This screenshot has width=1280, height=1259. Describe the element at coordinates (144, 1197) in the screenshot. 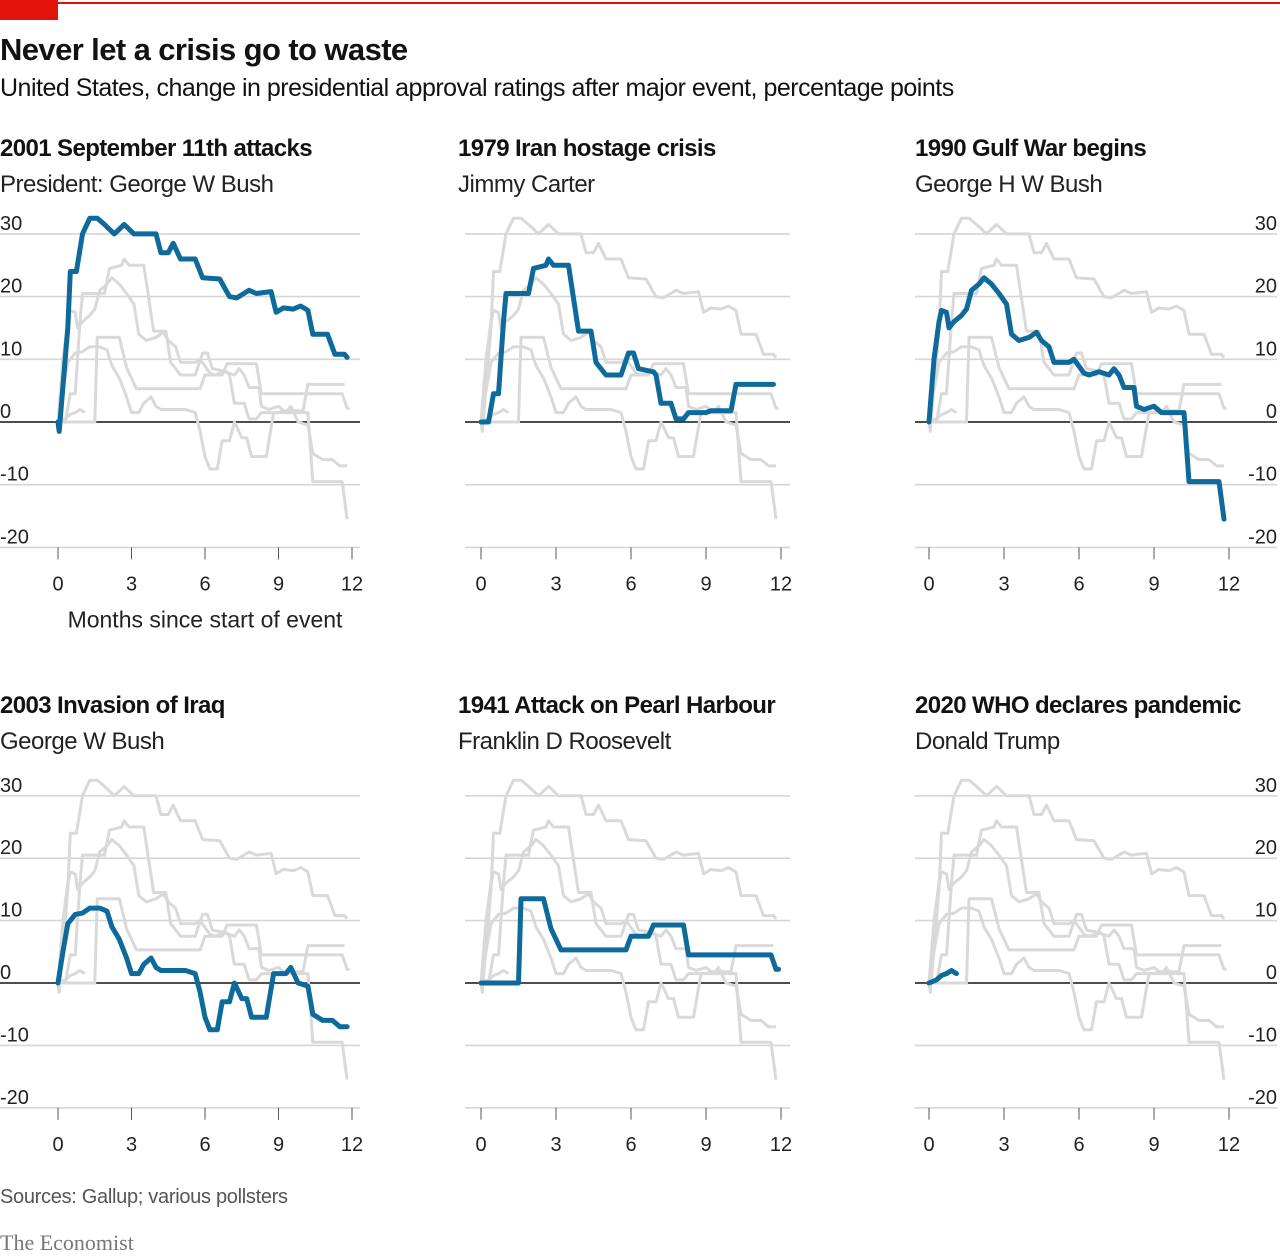

I see `source-note: Sources: Gallup; various pollsters` at that location.